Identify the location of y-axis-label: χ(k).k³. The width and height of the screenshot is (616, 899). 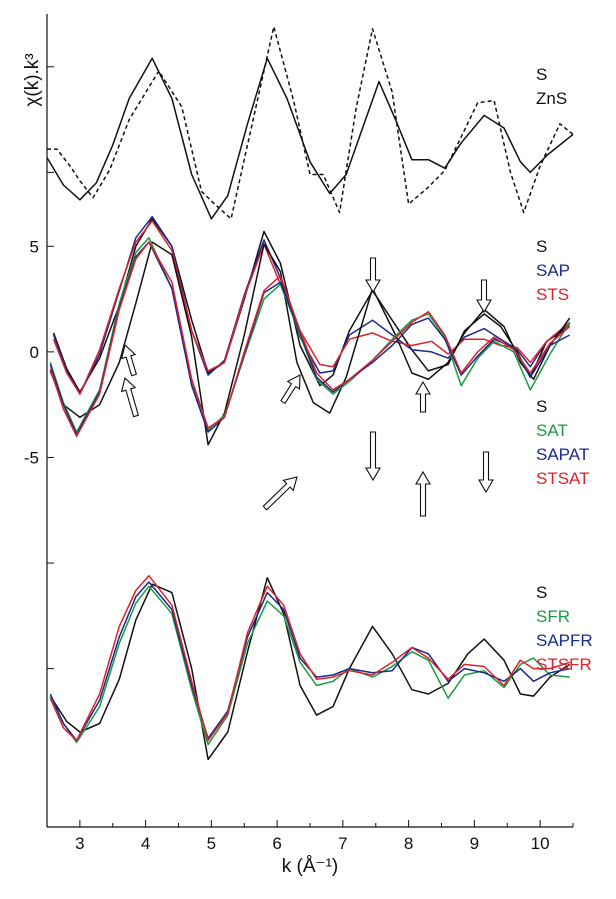
(32, 79).